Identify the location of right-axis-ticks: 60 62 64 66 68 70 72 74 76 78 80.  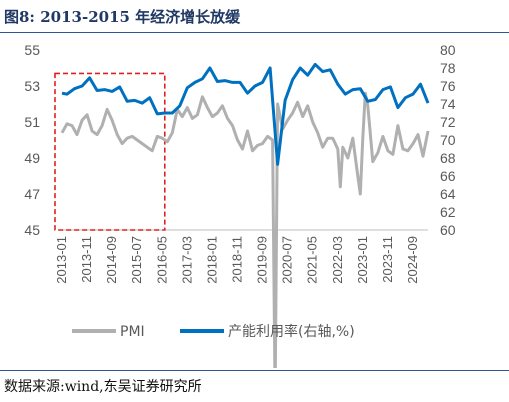
(448, 140).